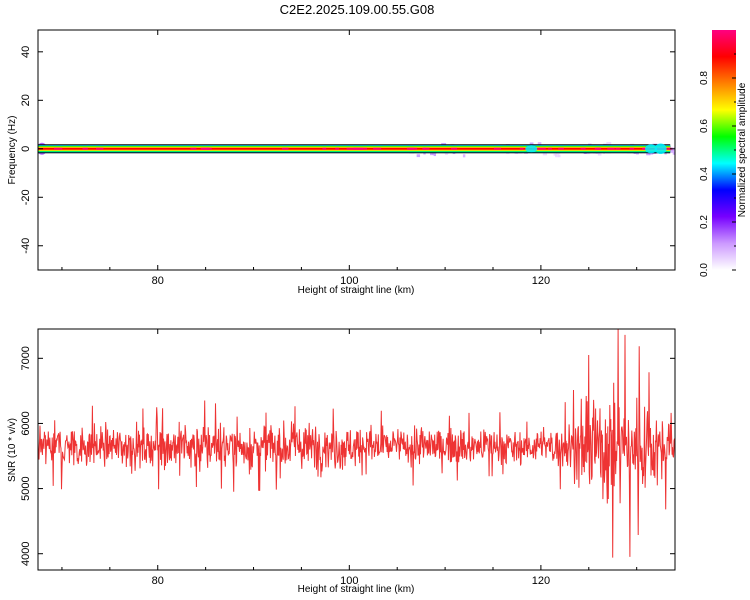 The image size is (750, 600). What do you see at coordinates (26, 553) in the screenshot?
I see `snr-ytick-label: 4000` at bounding box center [26, 553].